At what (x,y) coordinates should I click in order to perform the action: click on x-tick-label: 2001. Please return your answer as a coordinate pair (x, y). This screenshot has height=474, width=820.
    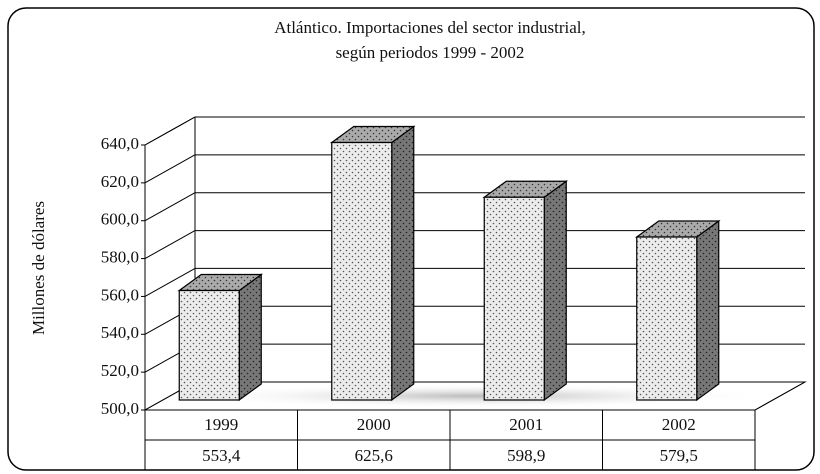
    Looking at the image, I should click on (526, 424).